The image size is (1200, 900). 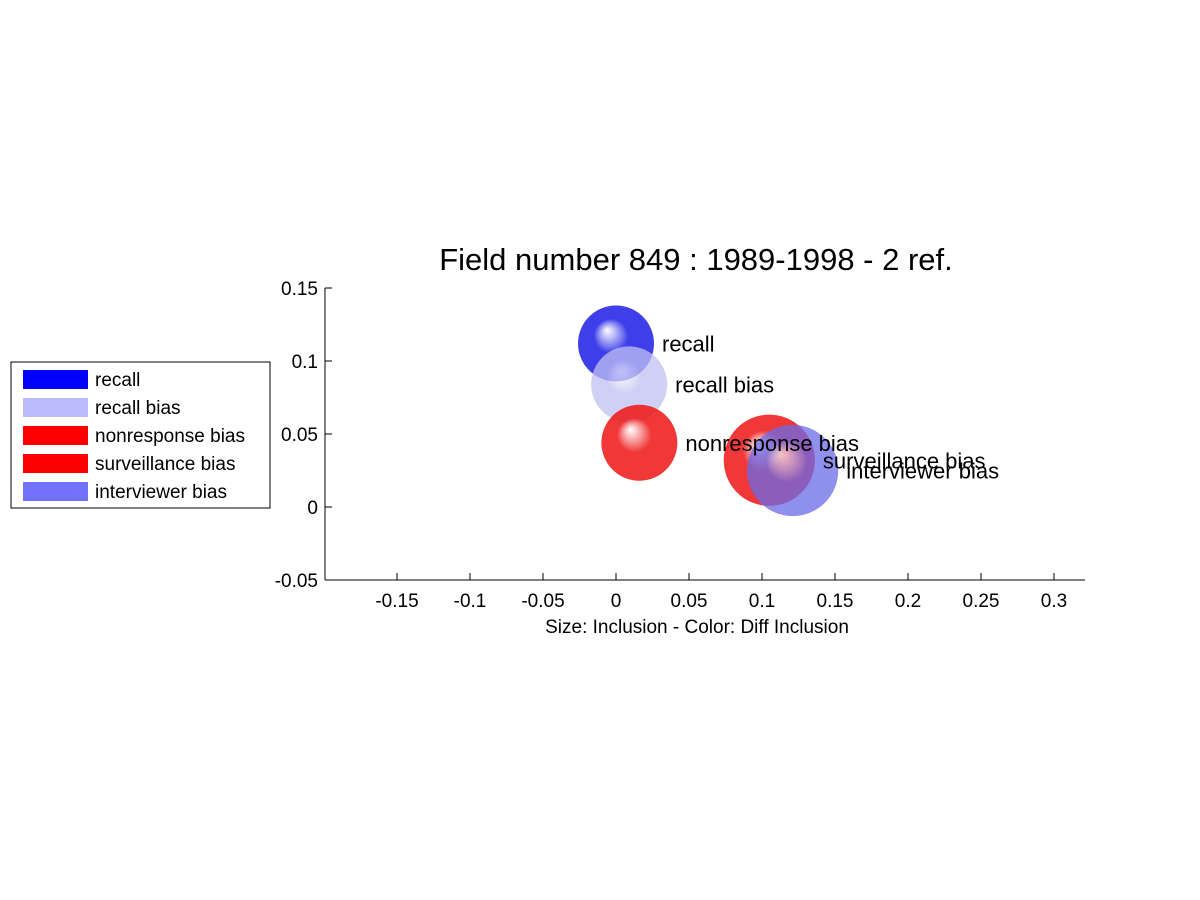 What do you see at coordinates (1054, 601) in the screenshot?
I see `x-tick-label: 0.3` at bounding box center [1054, 601].